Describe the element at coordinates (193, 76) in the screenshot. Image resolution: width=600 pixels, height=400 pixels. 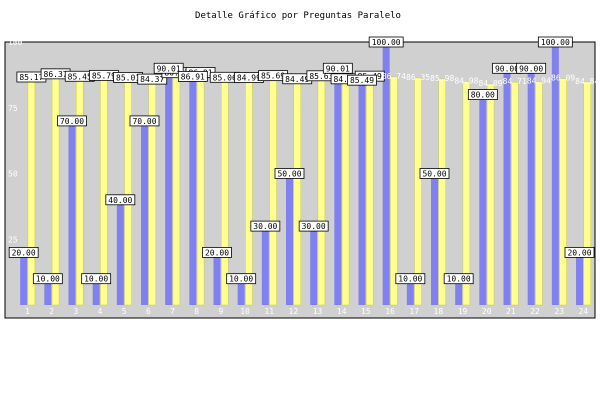
I see `value-label: 86.91` at that location.